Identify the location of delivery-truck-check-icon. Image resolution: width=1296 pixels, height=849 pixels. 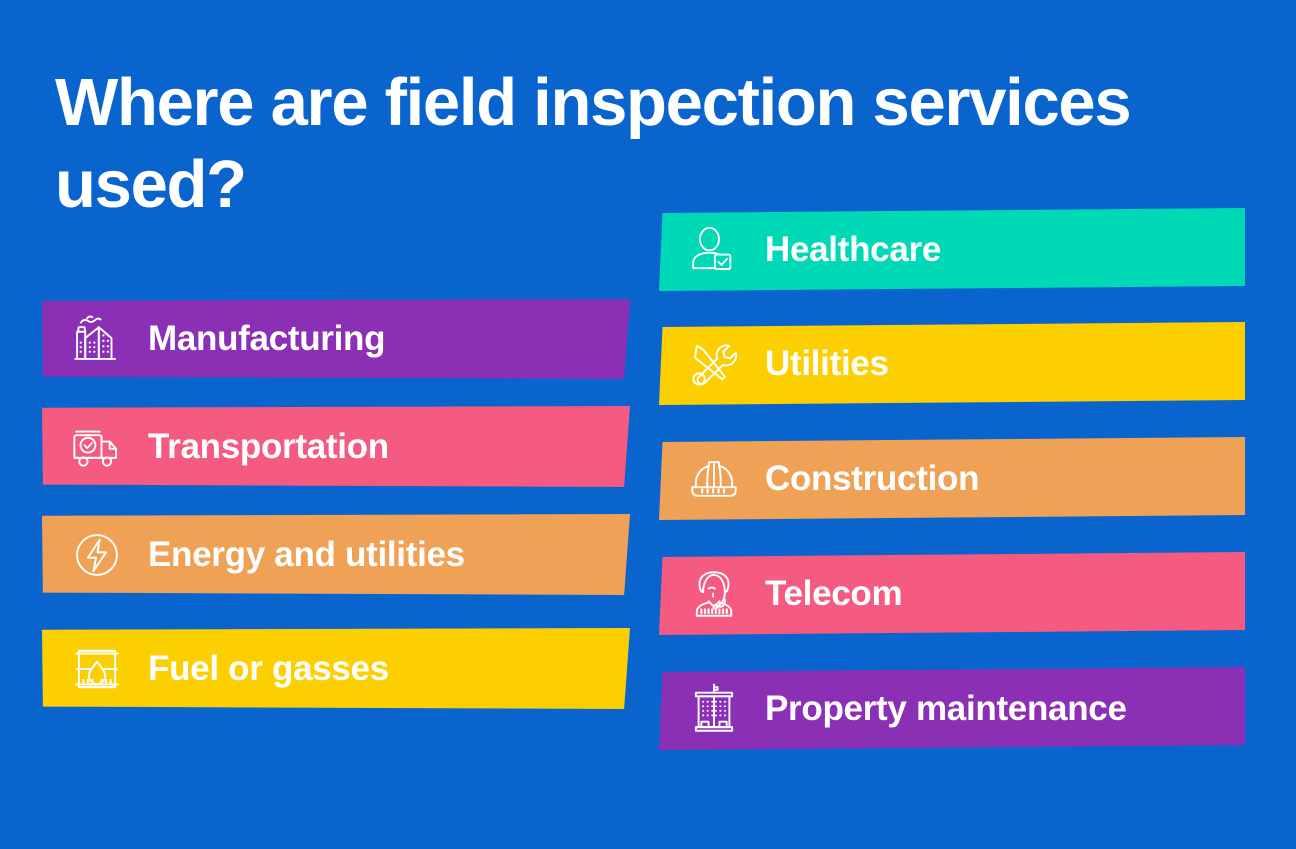
(97, 447).